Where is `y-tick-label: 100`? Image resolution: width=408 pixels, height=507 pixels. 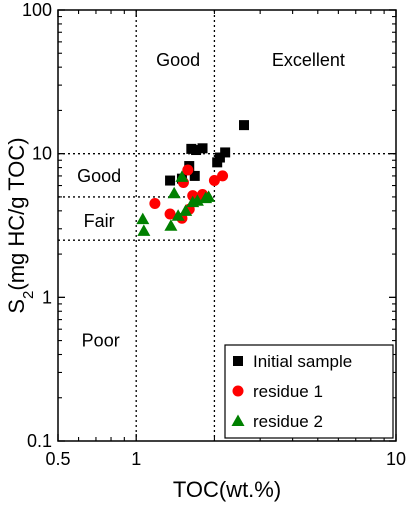 y-tick-label: 100 is located at coordinates (37, 10).